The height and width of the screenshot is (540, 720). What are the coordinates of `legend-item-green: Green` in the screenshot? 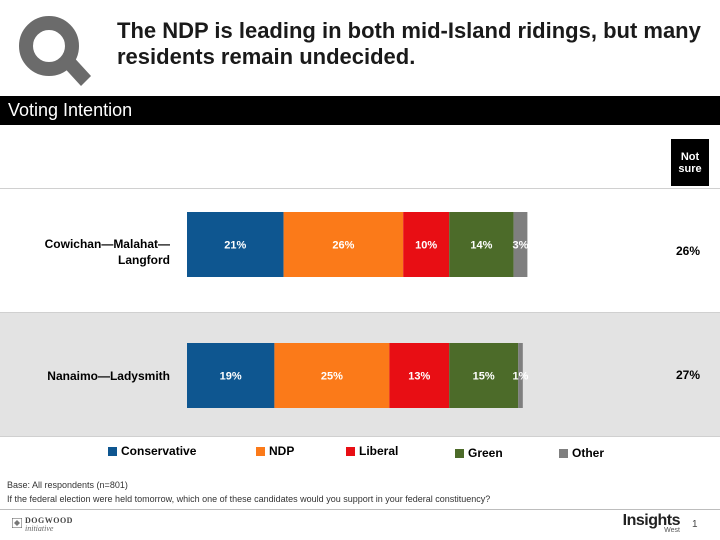 It's located at (479, 453).